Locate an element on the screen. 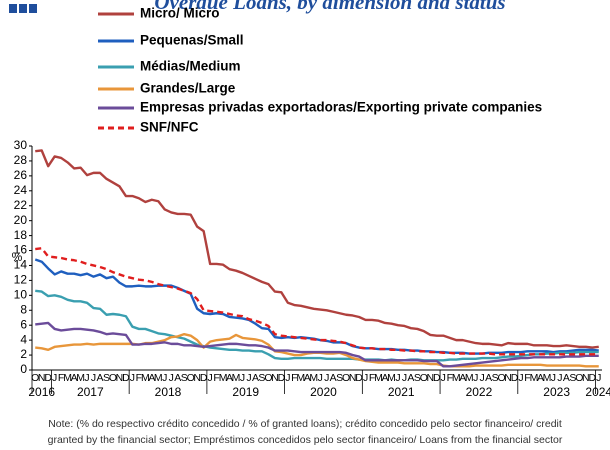 The width and height of the screenshot is (610, 450). year-label: 2020 is located at coordinates (323, 392).